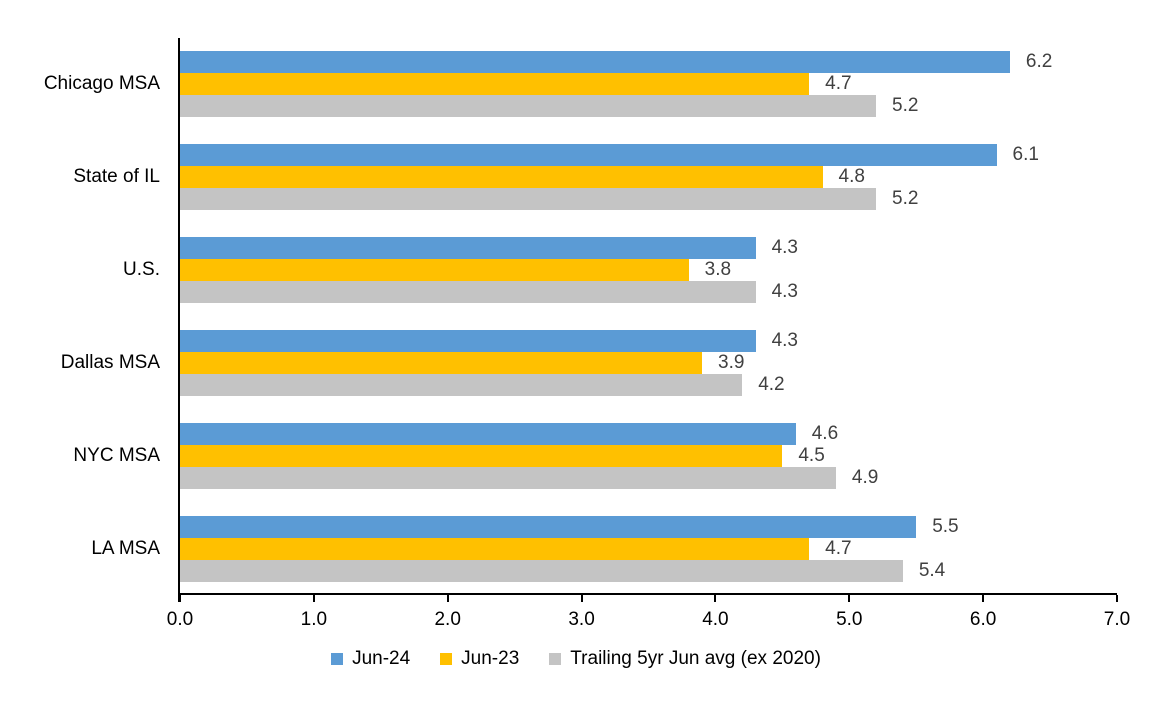 The height and width of the screenshot is (707, 1152). What do you see at coordinates (865, 477) in the screenshot?
I see `data-label: 4.9` at bounding box center [865, 477].